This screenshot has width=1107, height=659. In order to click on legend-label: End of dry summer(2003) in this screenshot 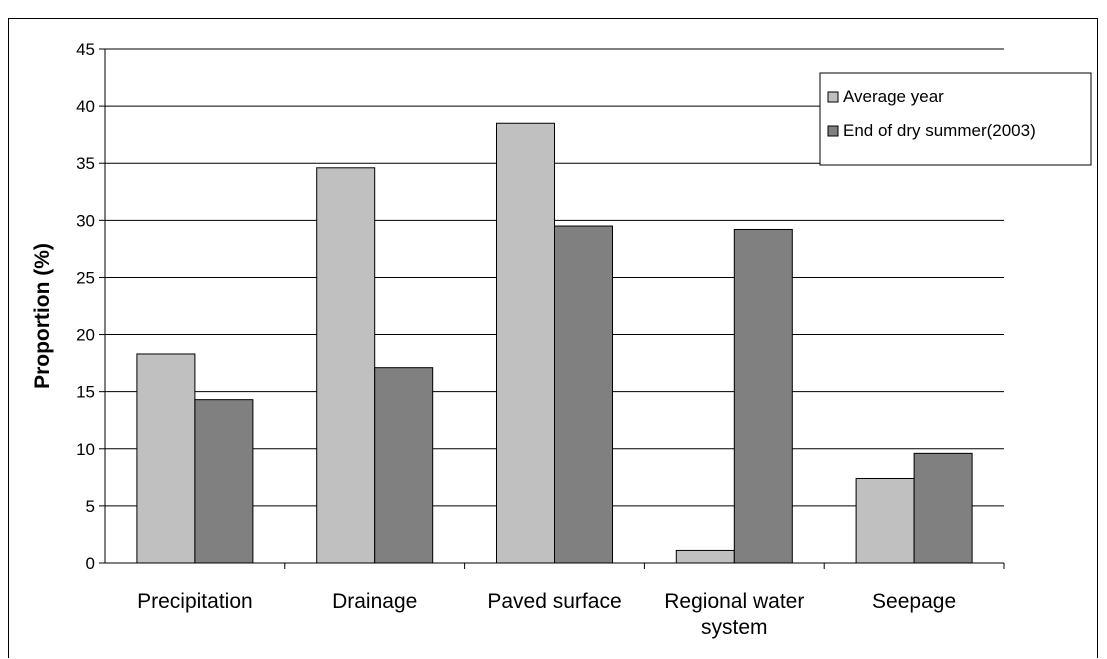, I will do `click(939, 130)`.